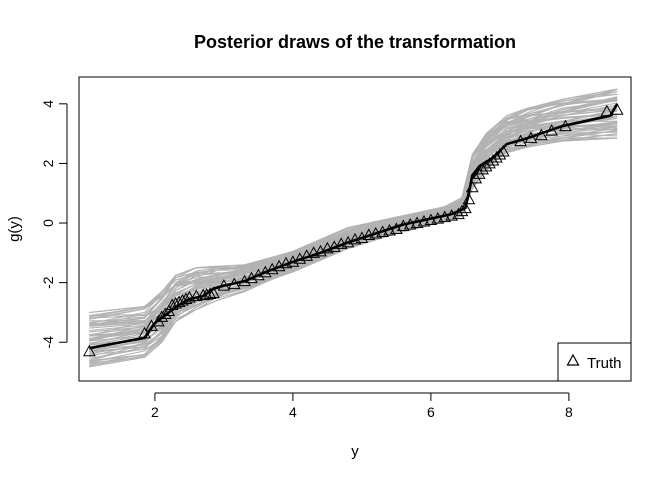 The image size is (672, 480). Describe the element at coordinates (48, 342) in the screenshot. I see `y-tick-label: -4` at that location.